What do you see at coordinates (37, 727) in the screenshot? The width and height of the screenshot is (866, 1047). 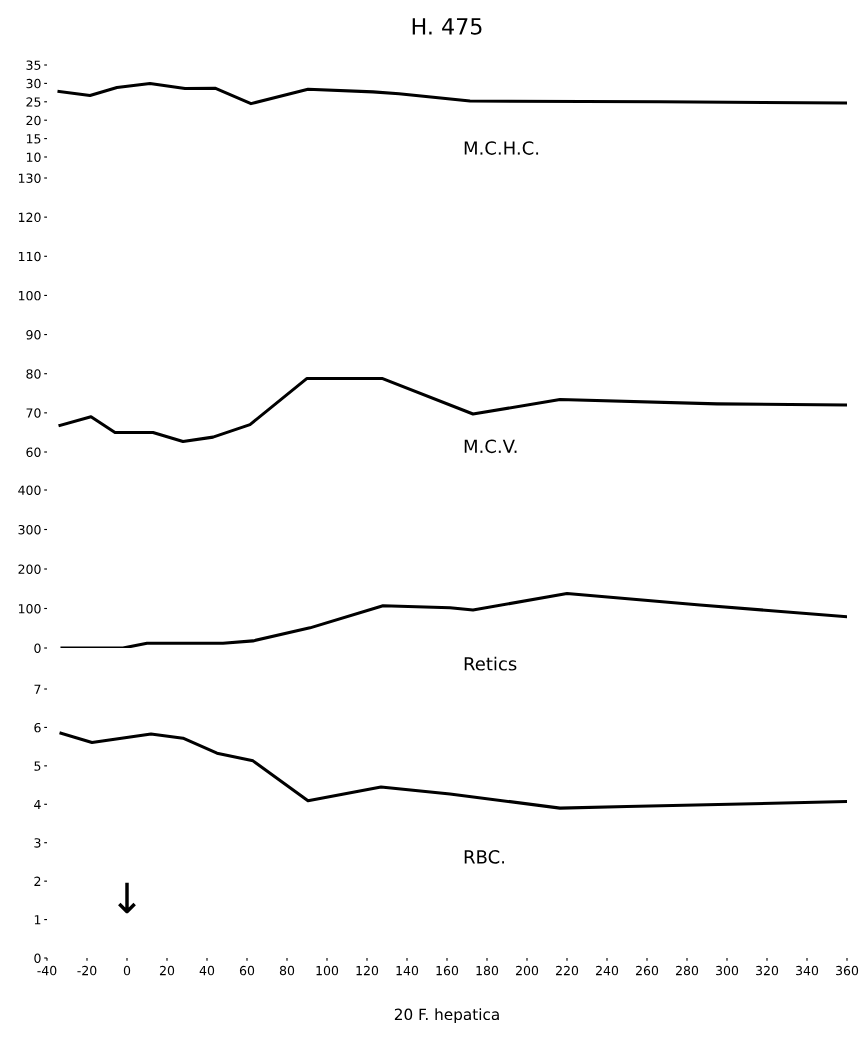 I see `y-tick-label: 6` at bounding box center [37, 727].